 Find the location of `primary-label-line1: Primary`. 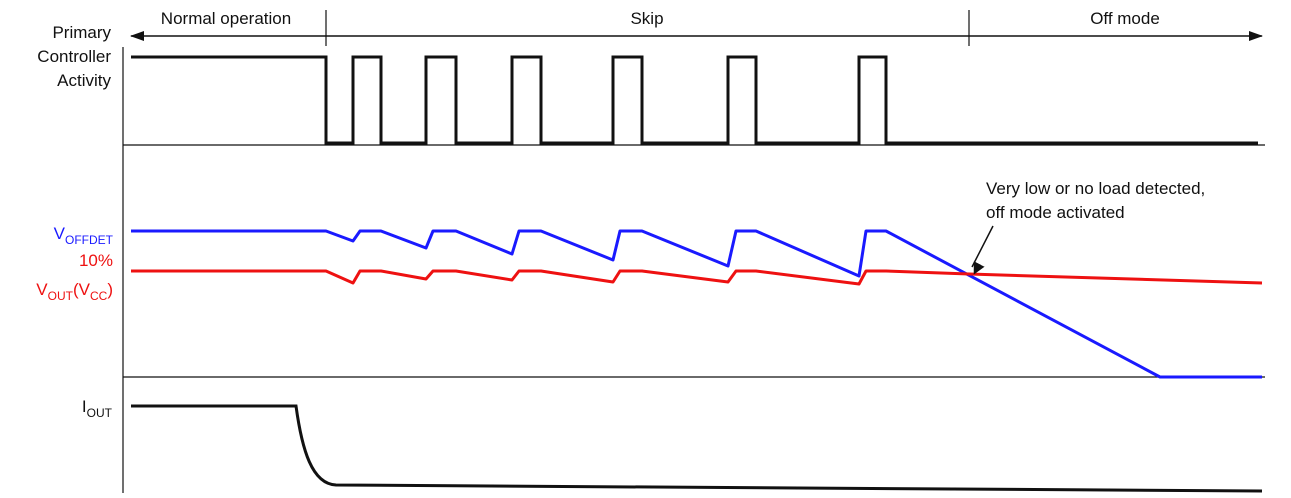

primary-label-line1: Primary is located at coordinates (81, 32).